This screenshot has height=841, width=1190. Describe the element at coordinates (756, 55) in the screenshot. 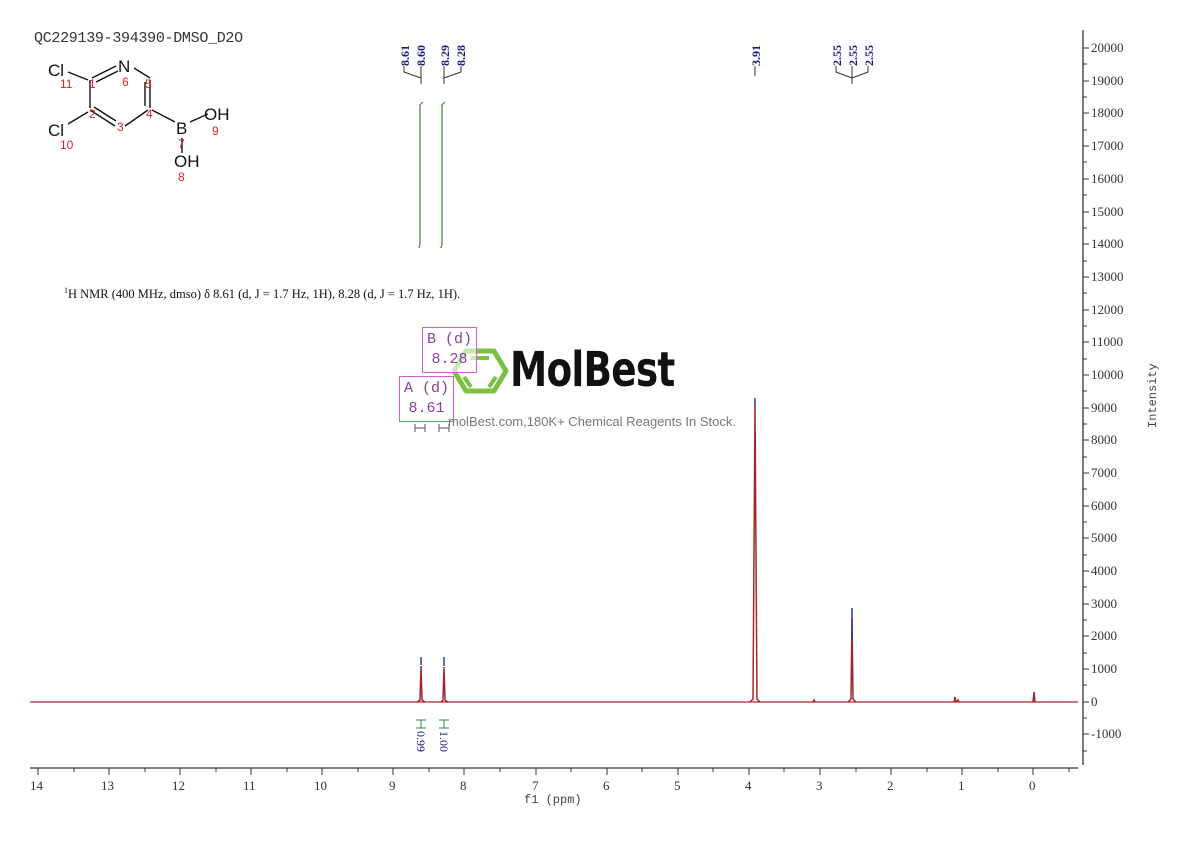

I see `peak-label: 3.91` at that location.